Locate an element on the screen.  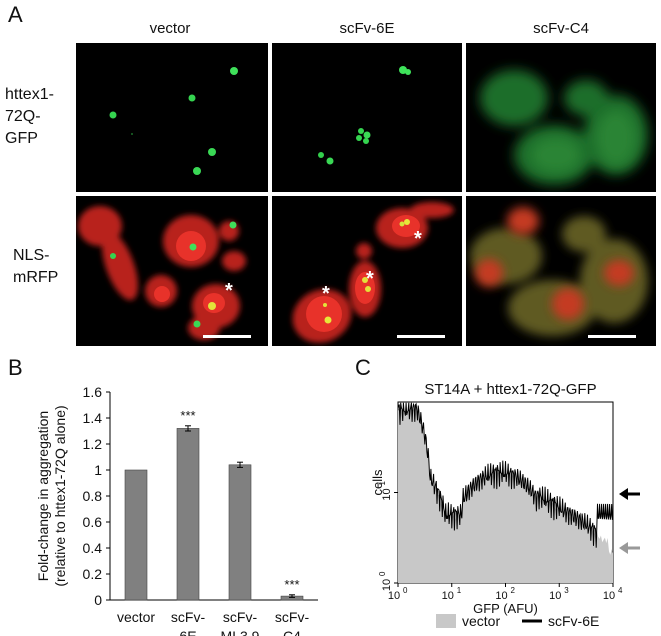
y-tick-label: 0.4 is located at coordinates (93, 548).